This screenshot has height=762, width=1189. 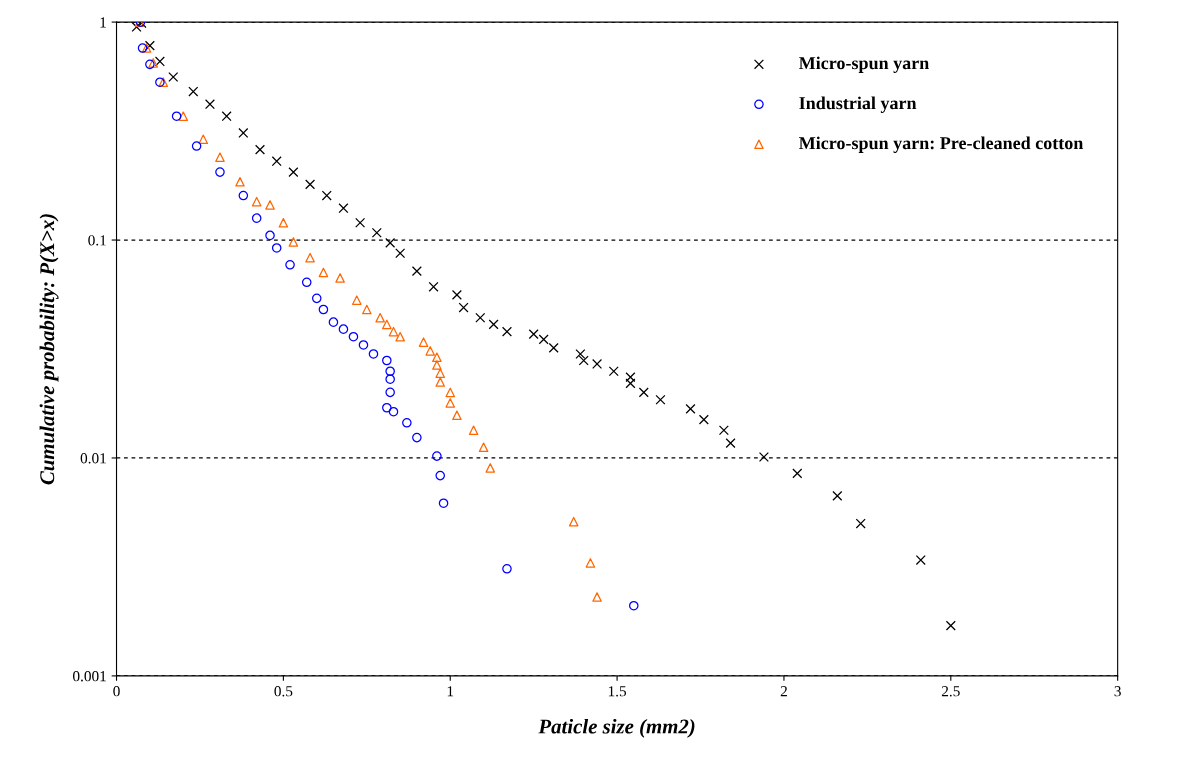 I want to click on y-tick-label: 0.1, so click(x=97, y=240).